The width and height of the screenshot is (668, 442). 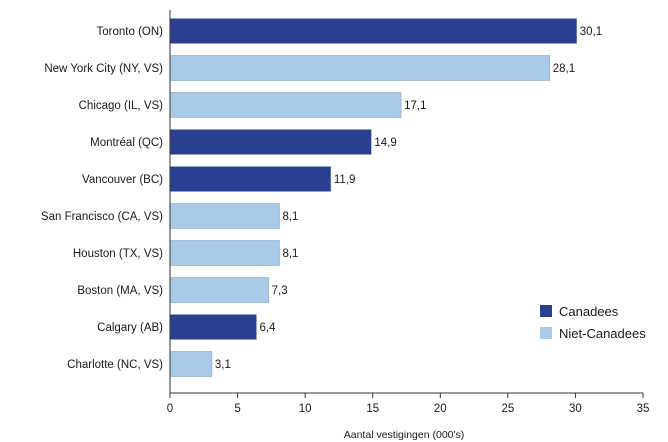 What do you see at coordinates (440, 409) in the screenshot?
I see `x-tick-label: 20` at bounding box center [440, 409].